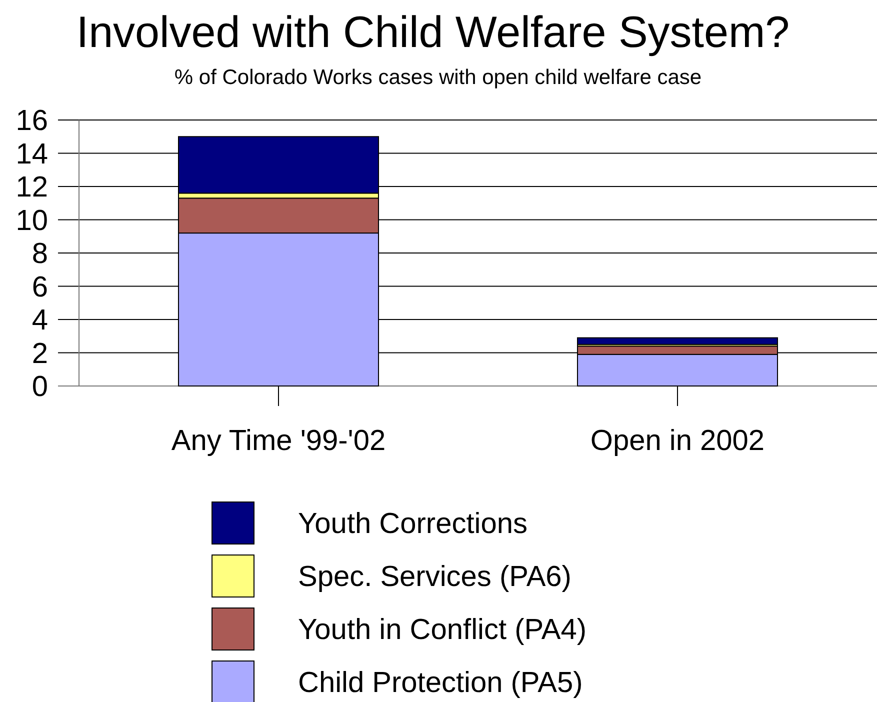 This screenshot has height=702, width=877. What do you see at coordinates (435, 577) in the screenshot?
I see `legend-label: Spec. Services (PA6)` at bounding box center [435, 577].